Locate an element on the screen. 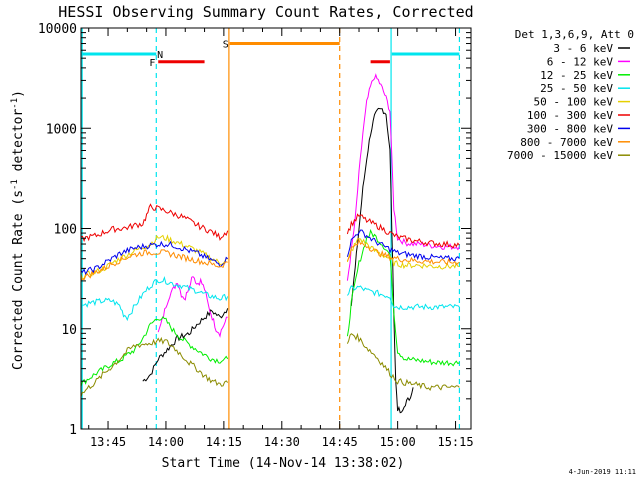 The image size is (640, 480). svg-text:Corrected Count Rate (s-1 dete: Corrected Count Rate (s-1 detector-1) is located at coordinates (18, 230).